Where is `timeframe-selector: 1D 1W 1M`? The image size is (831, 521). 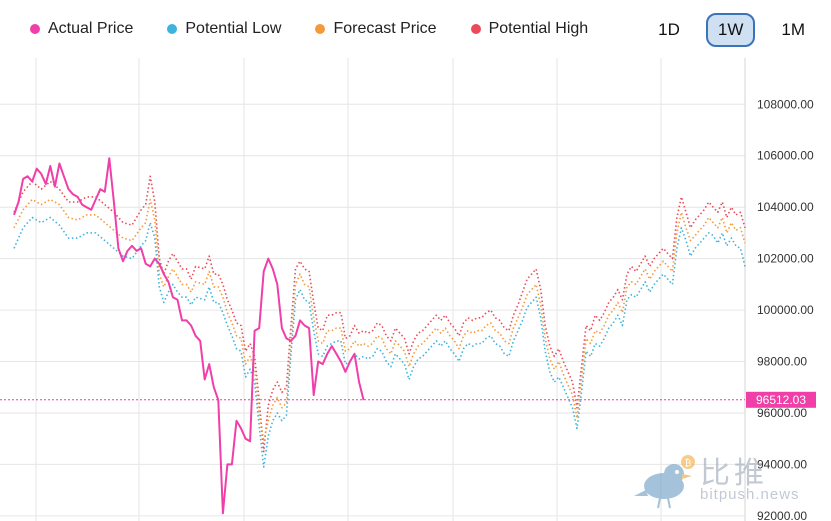
timeframe-selector: 1D 1W 1M is located at coordinates (731, 30).